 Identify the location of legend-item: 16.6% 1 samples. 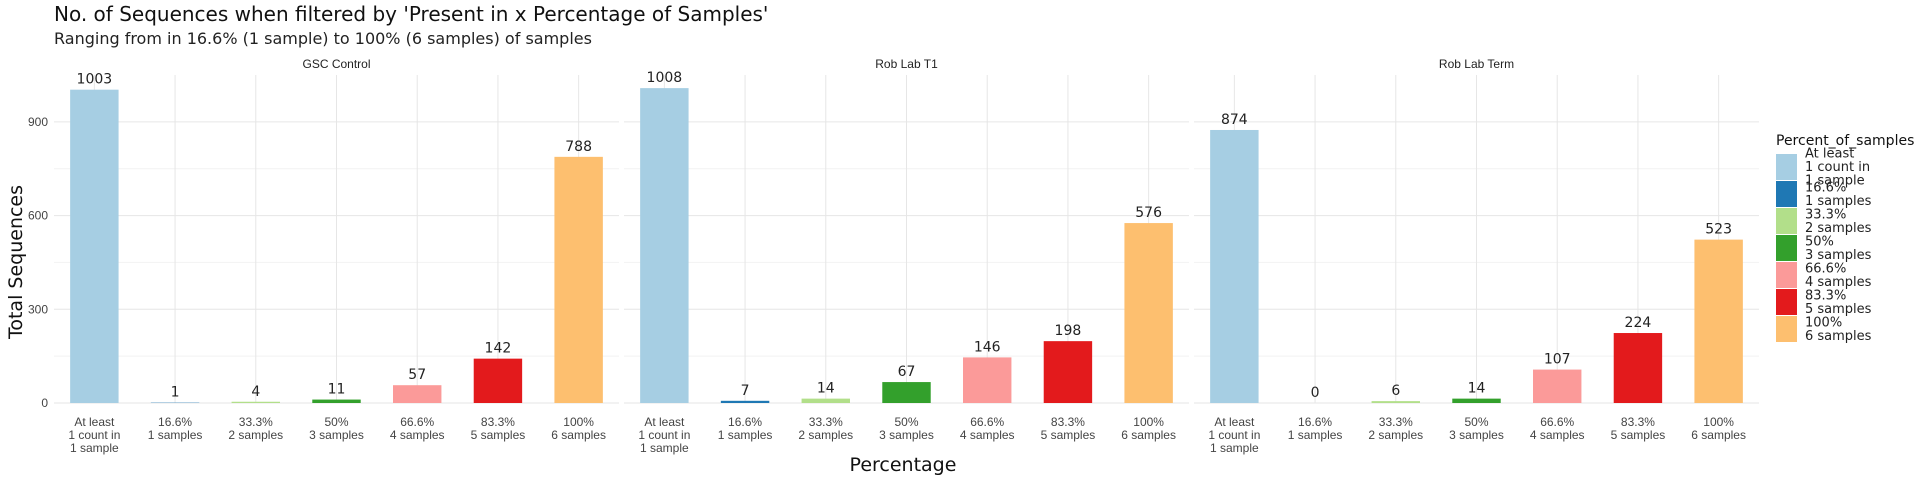
(1824, 194).